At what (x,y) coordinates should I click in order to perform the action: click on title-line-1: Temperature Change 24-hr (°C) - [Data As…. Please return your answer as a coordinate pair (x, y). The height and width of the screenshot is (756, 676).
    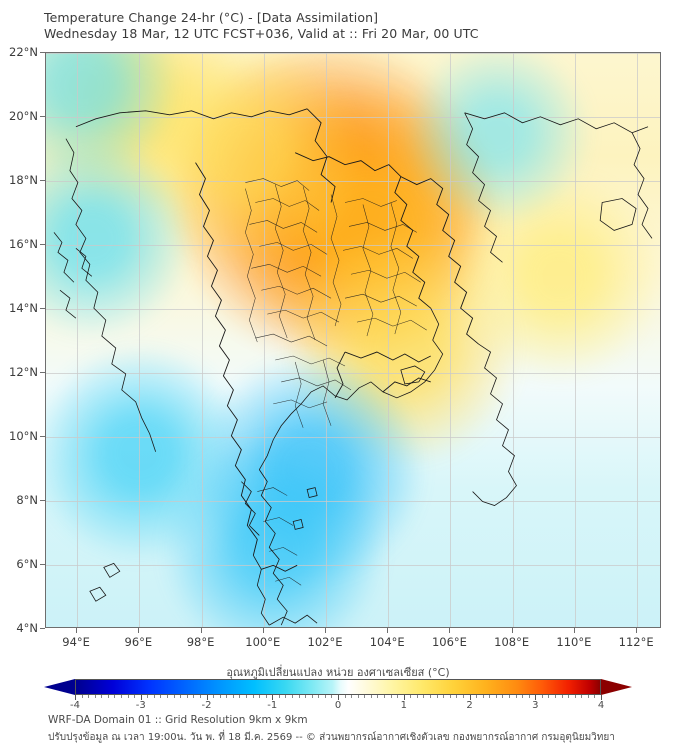
    Looking at the image, I should click on (211, 17).